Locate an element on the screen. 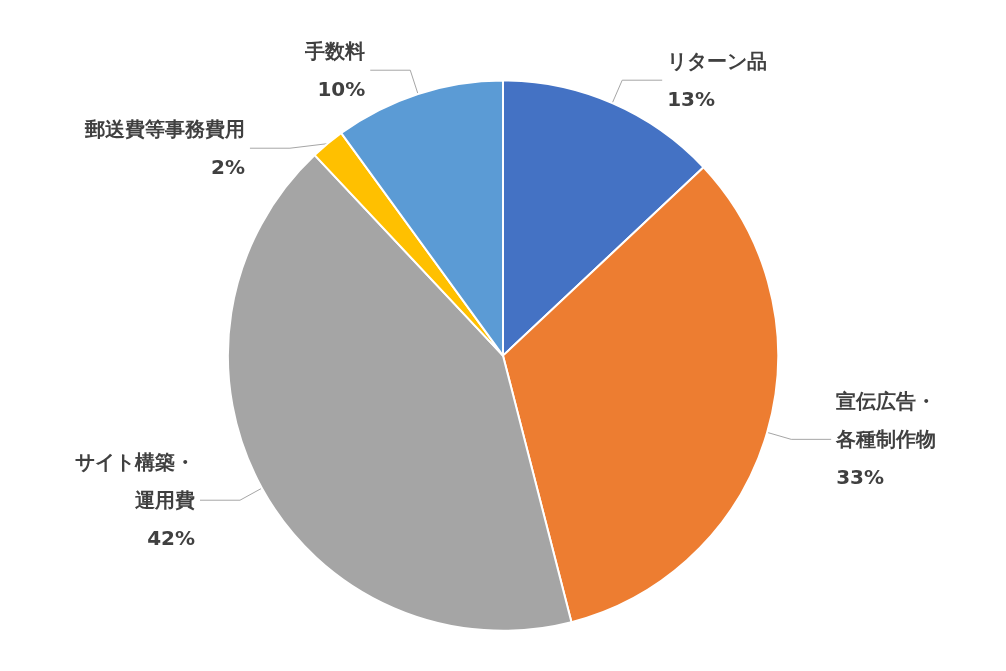  slice-label: リターン品 is located at coordinates (717, 61).